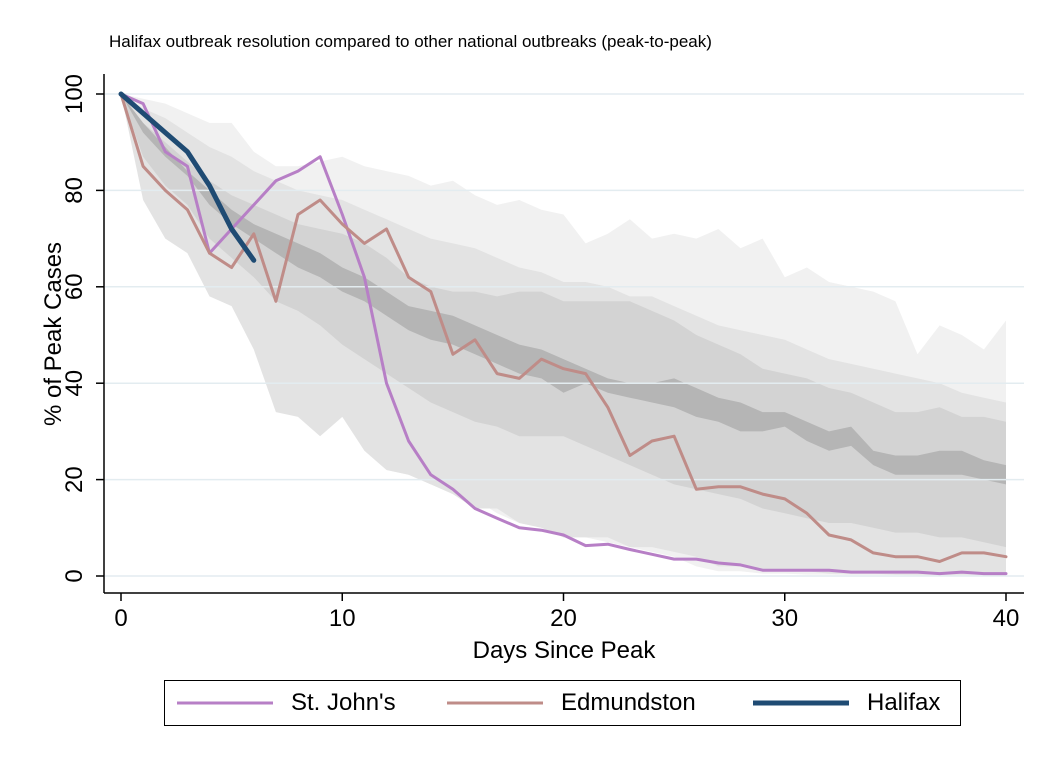  I want to click on x-axis-label: Days Since Peak, so click(564, 650).